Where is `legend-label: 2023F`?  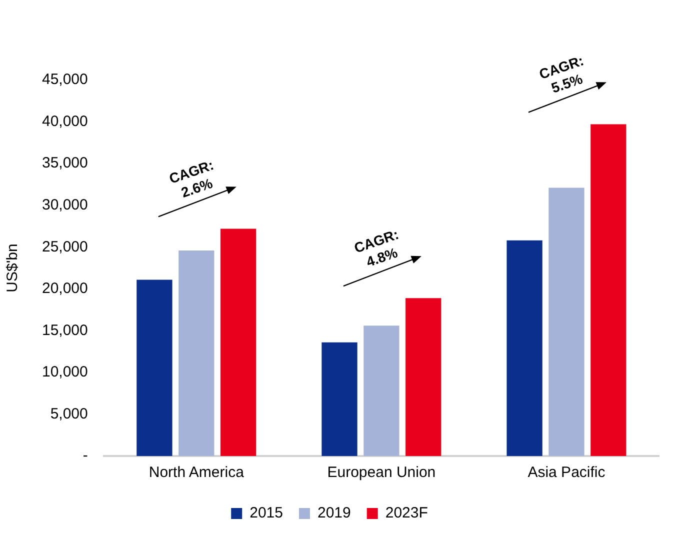 legend-label: 2023F is located at coordinates (406, 513).